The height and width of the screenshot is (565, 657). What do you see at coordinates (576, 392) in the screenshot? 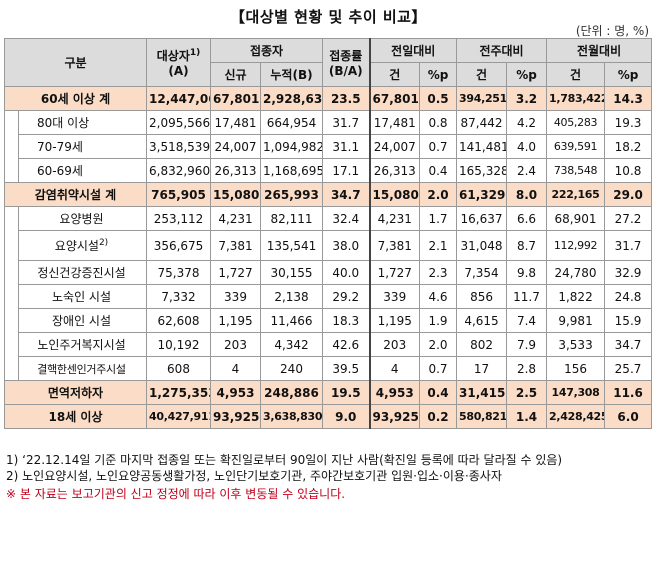
I see `cell-month-count: 147,308` at bounding box center [576, 392].